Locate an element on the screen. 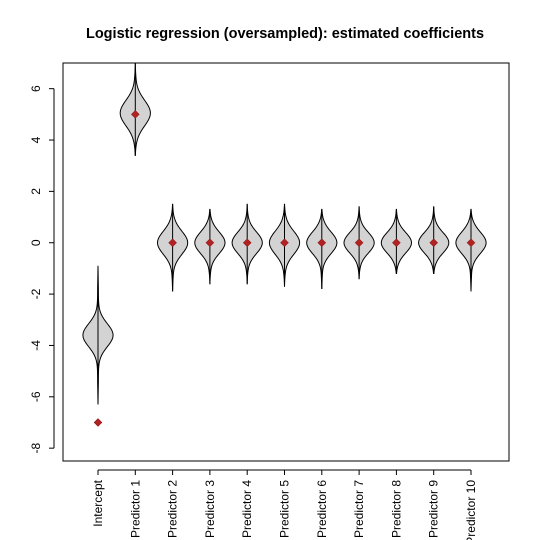 This screenshot has height=540, width=540. x-tick-label: Predictor 10 is located at coordinates (471, 510).